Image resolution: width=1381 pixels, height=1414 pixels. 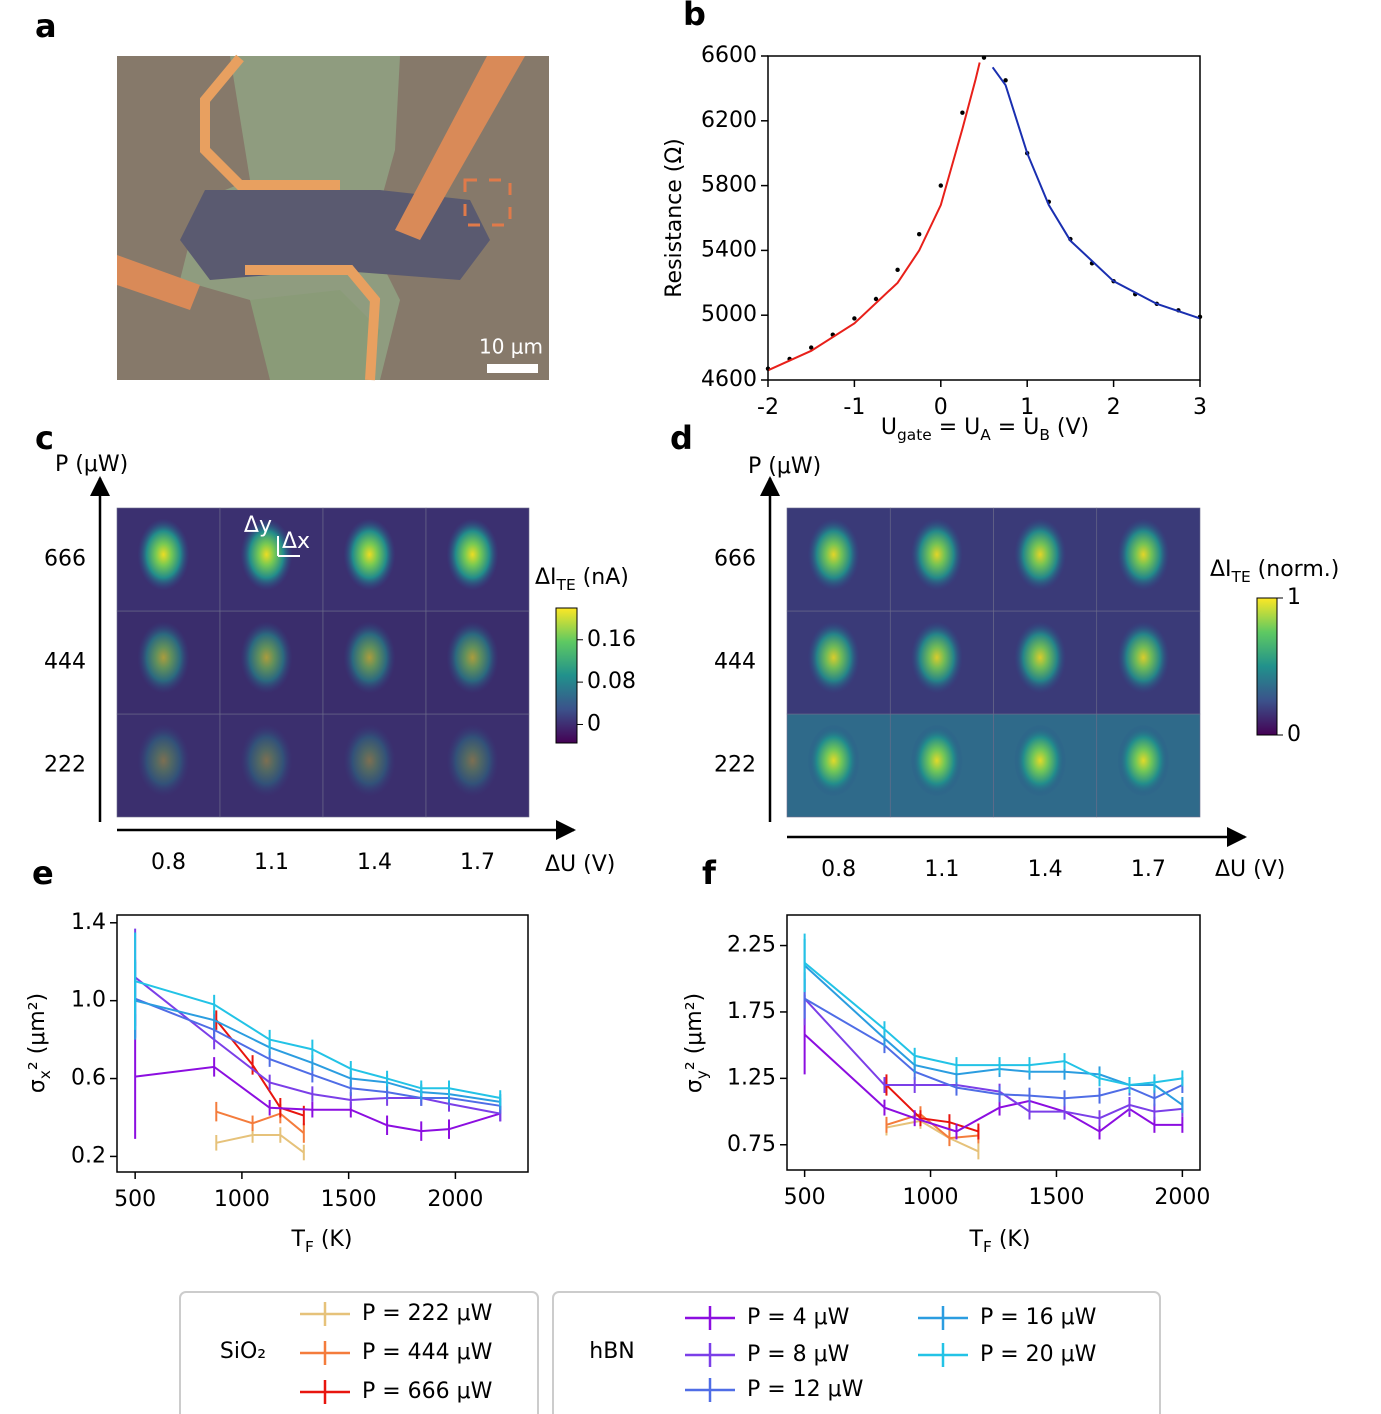 I want to click on panel-label: a, so click(x=46, y=26).